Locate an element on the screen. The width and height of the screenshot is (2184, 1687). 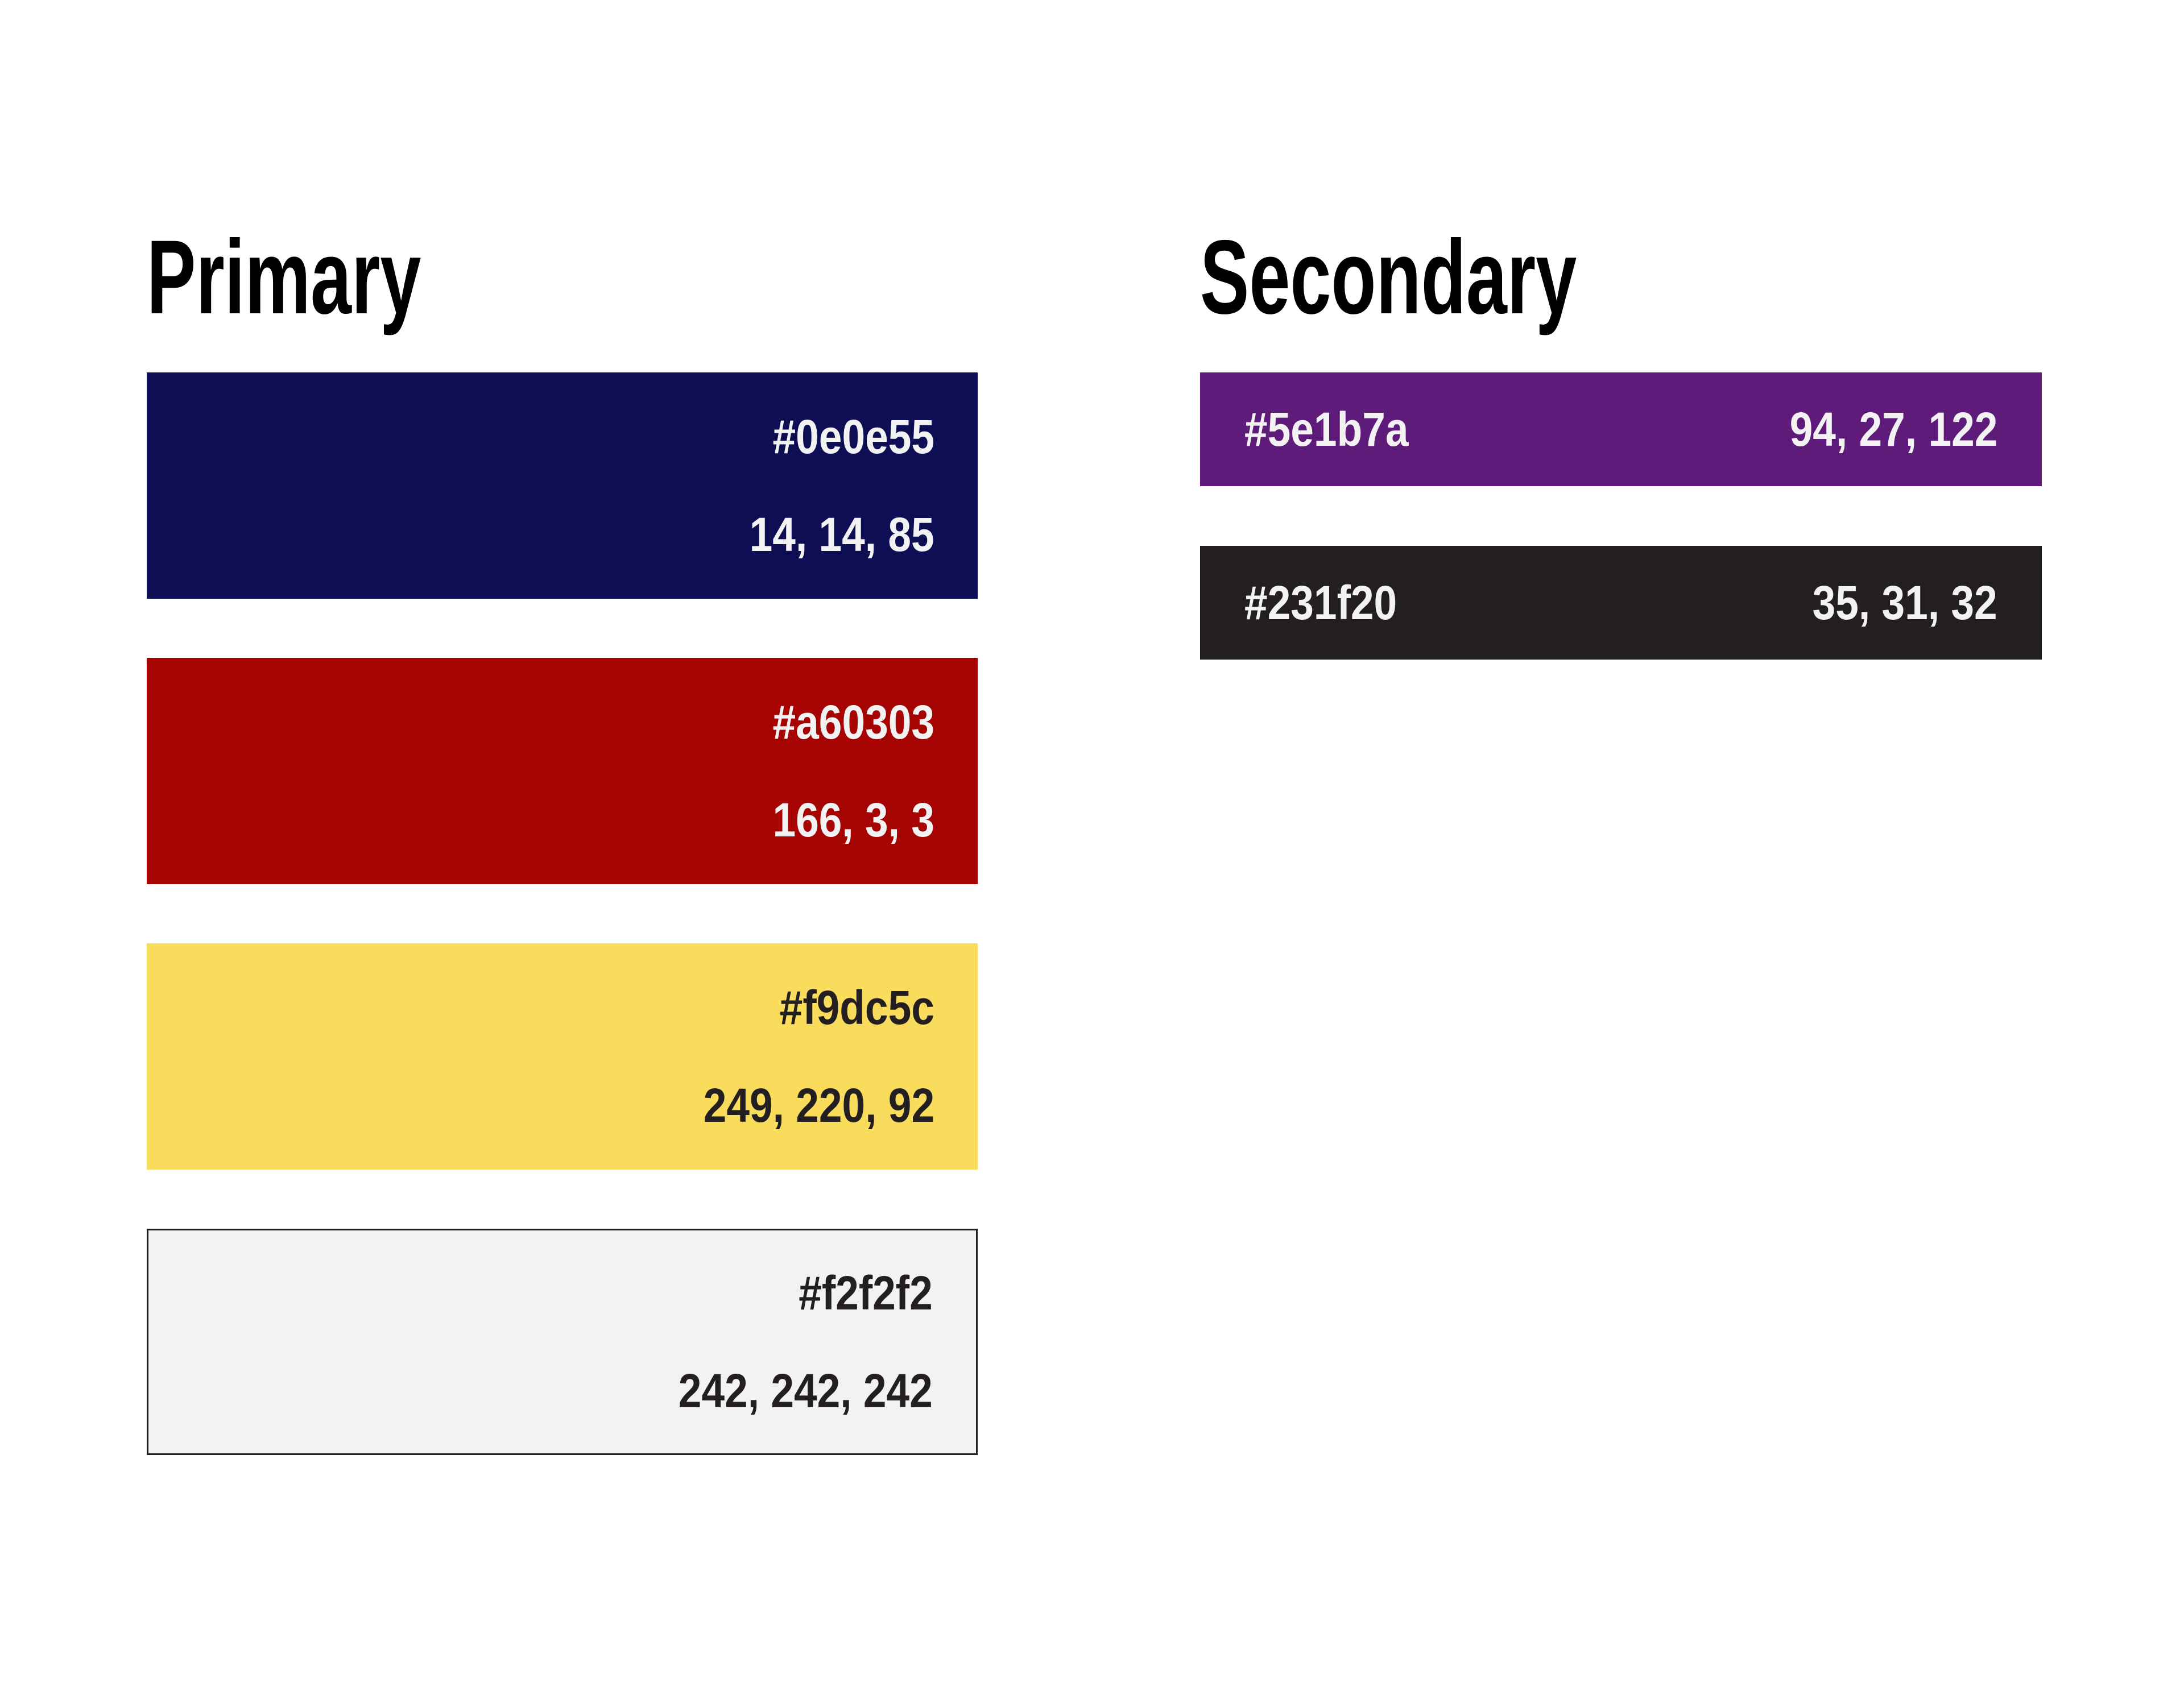
rgb-value-label: 249, 220, 92 is located at coordinates (818, 1105).